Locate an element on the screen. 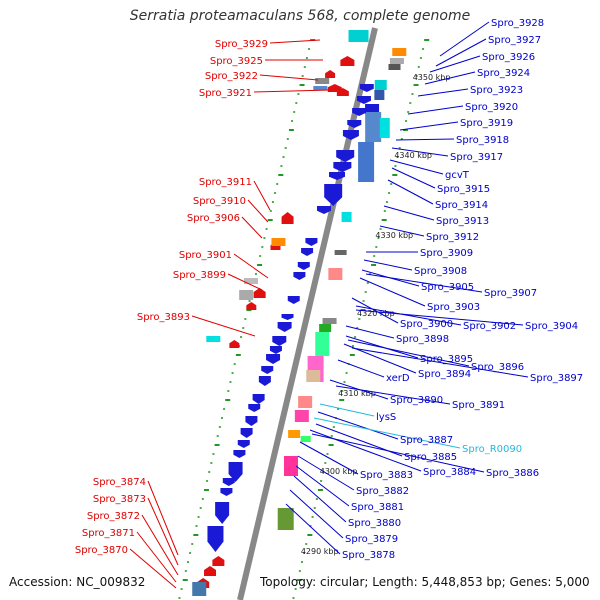 The image size is (600, 600). gene-label-right: Spro_3900 is located at coordinates (426, 324).